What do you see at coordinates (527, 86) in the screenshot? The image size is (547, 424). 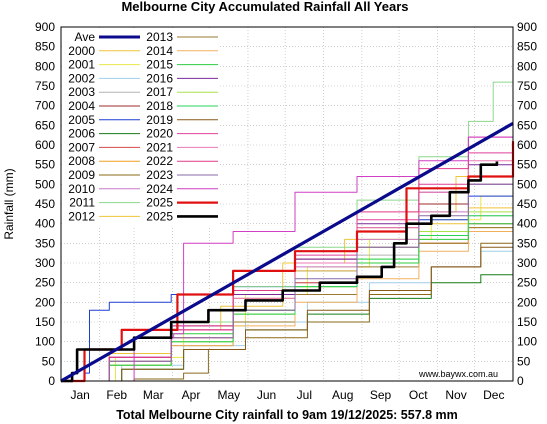 I see `y-tick-label-right: 750` at bounding box center [527, 86].